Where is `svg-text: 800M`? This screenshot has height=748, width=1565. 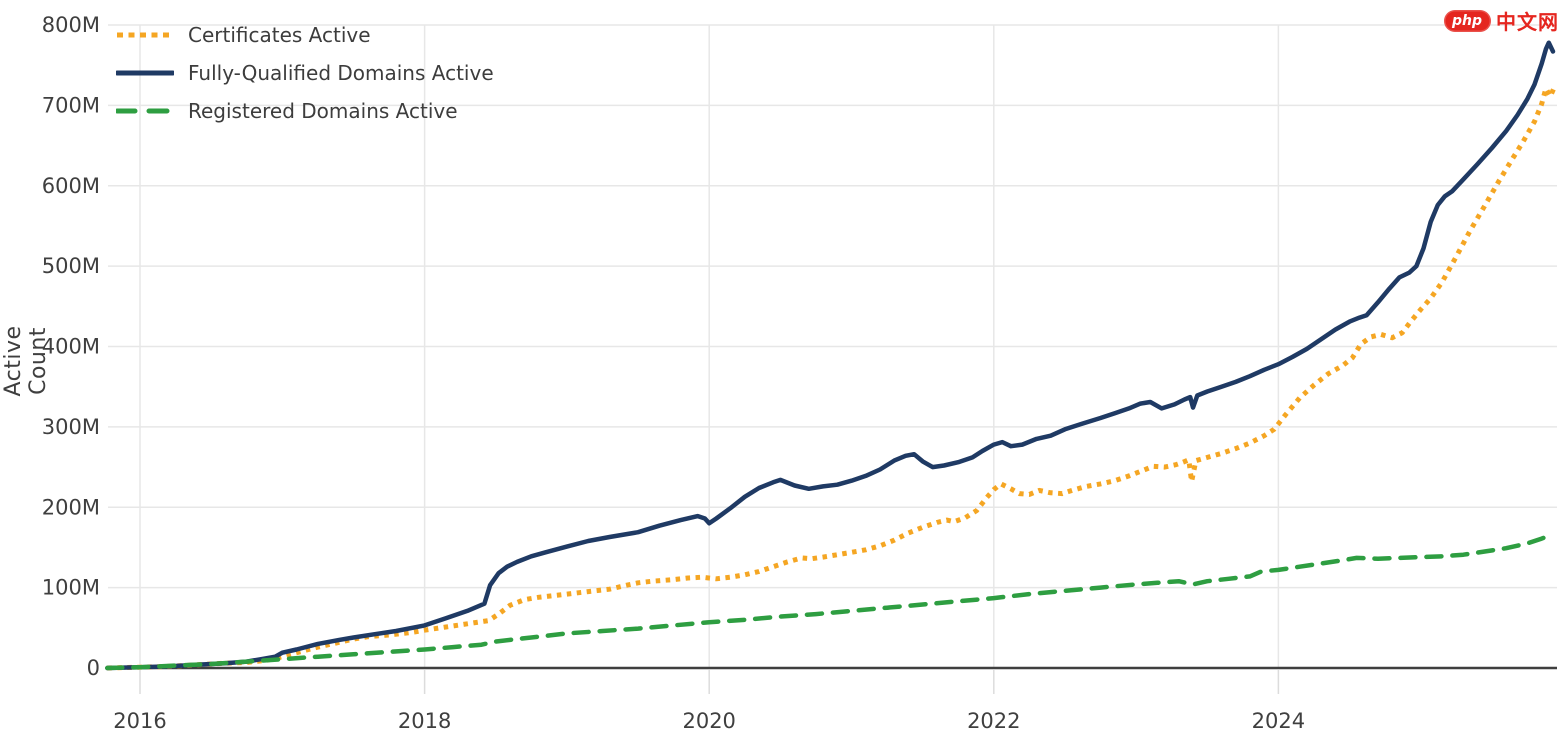 svg-text: 800M is located at coordinates (71, 25).